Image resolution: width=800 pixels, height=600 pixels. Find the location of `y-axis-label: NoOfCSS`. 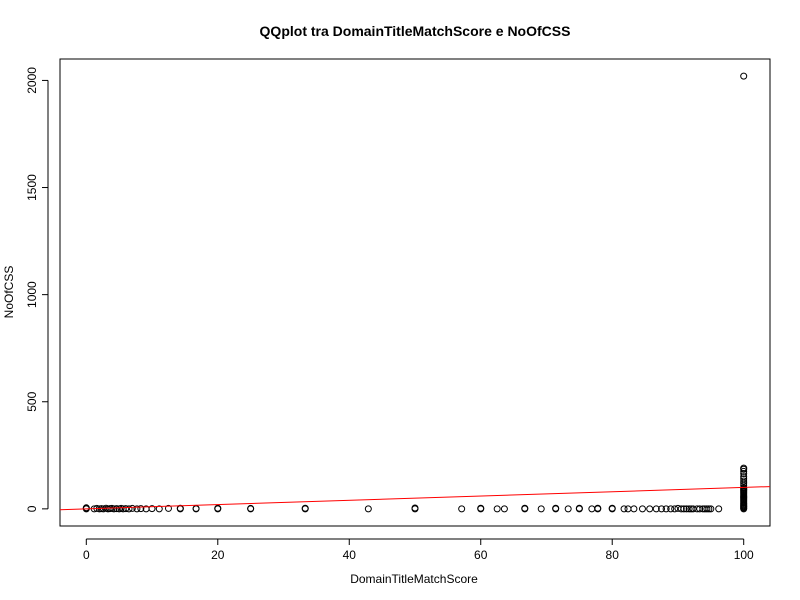

y-axis-label: NoOfCSS is located at coordinates (9, 292).